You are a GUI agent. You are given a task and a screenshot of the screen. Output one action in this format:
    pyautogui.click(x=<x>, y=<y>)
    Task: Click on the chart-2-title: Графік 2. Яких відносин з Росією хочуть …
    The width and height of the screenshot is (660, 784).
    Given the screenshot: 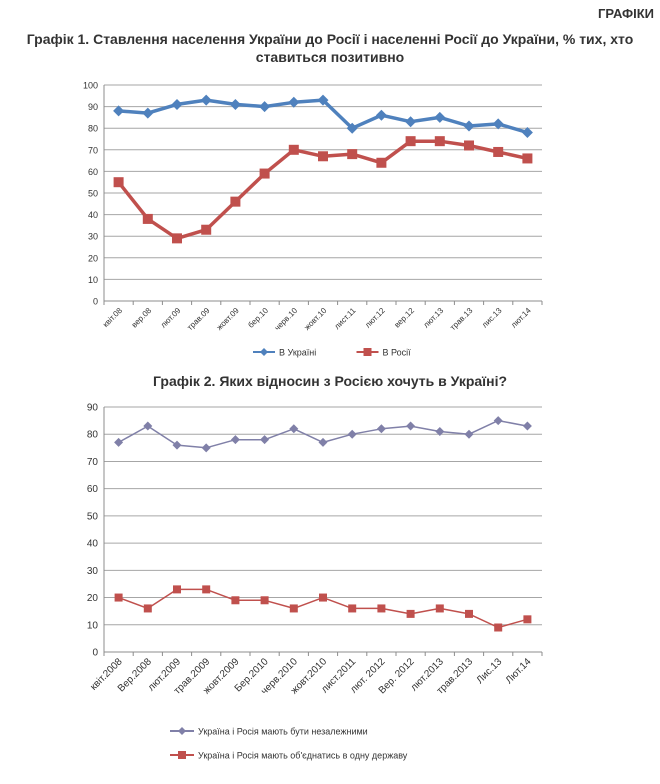 What is the action you would take?
    pyautogui.click(x=330, y=381)
    